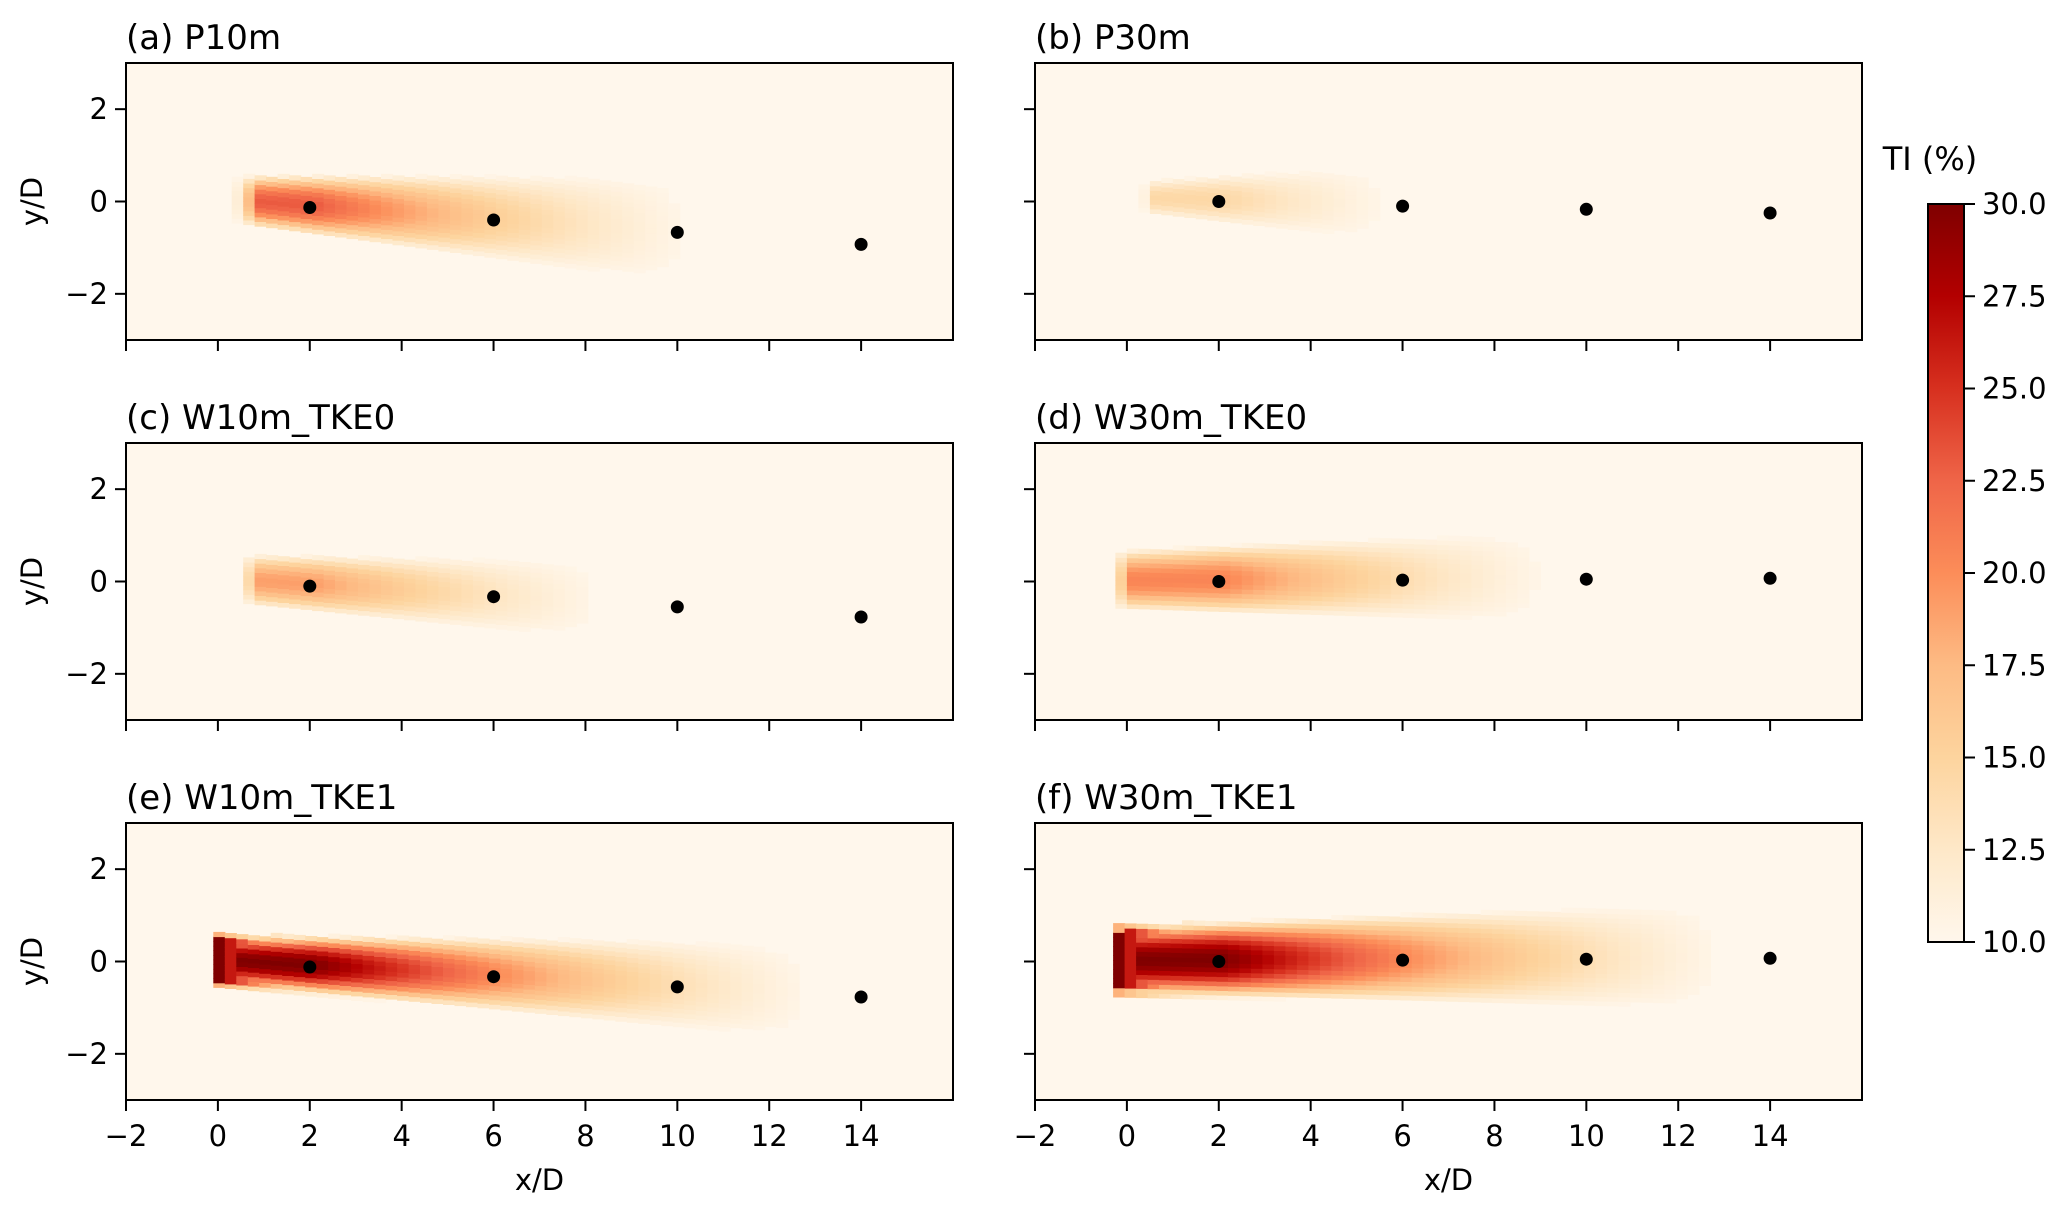 The image size is (2067, 1206). Describe the element at coordinates (2014, 665) in the screenshot. I see `colorbar-tick-label: 17.5` at that location.